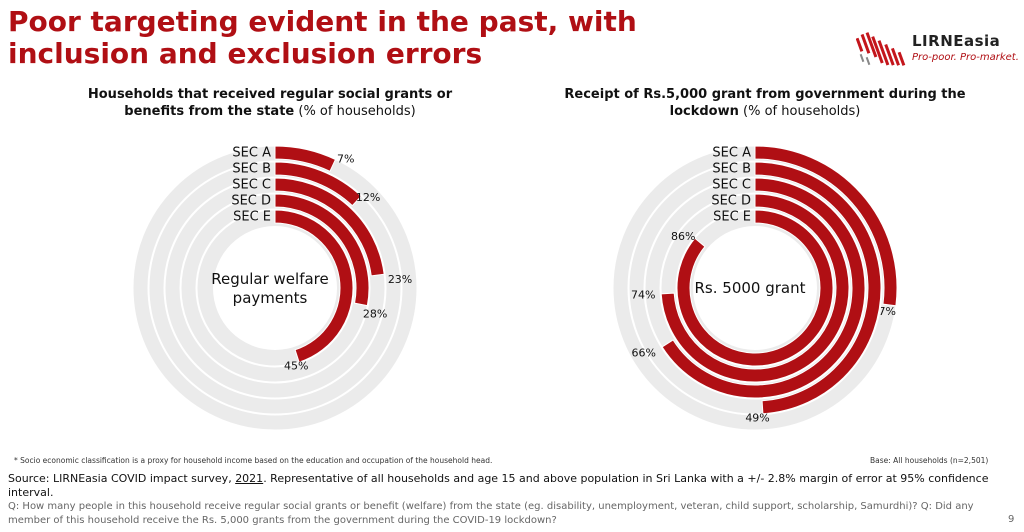 The height and width of the screenshot is (532, 1024). I want to click on chart-2-value-label: 86%, so click(683, 236).